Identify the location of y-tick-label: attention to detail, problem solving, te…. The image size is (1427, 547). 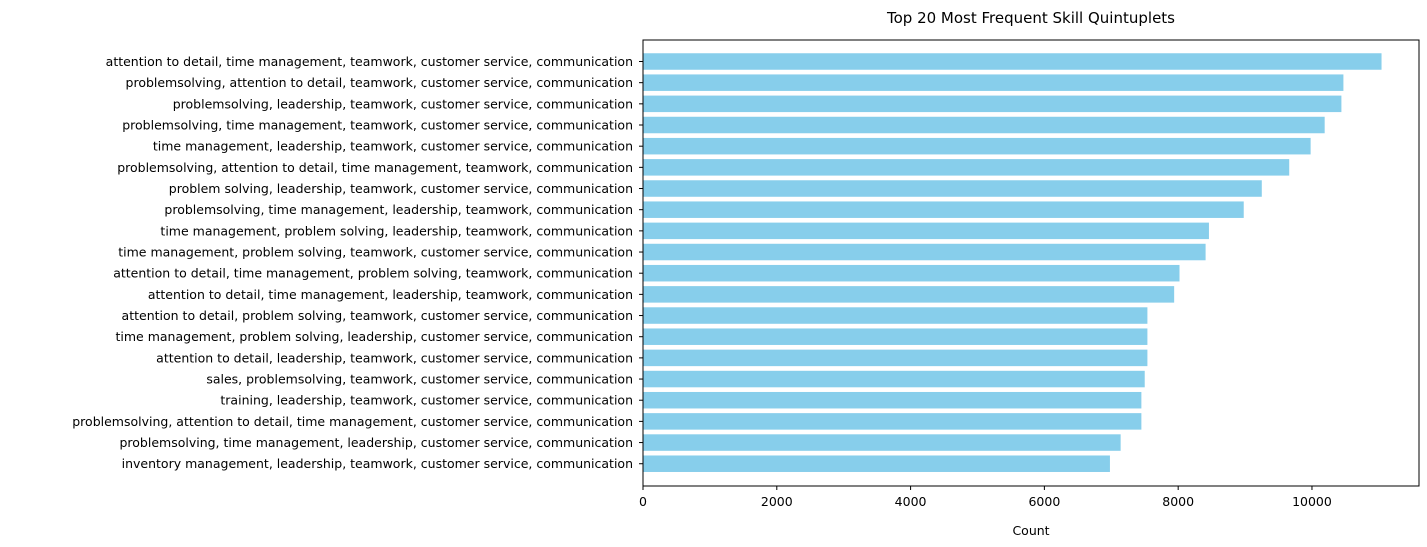
(377, 315).